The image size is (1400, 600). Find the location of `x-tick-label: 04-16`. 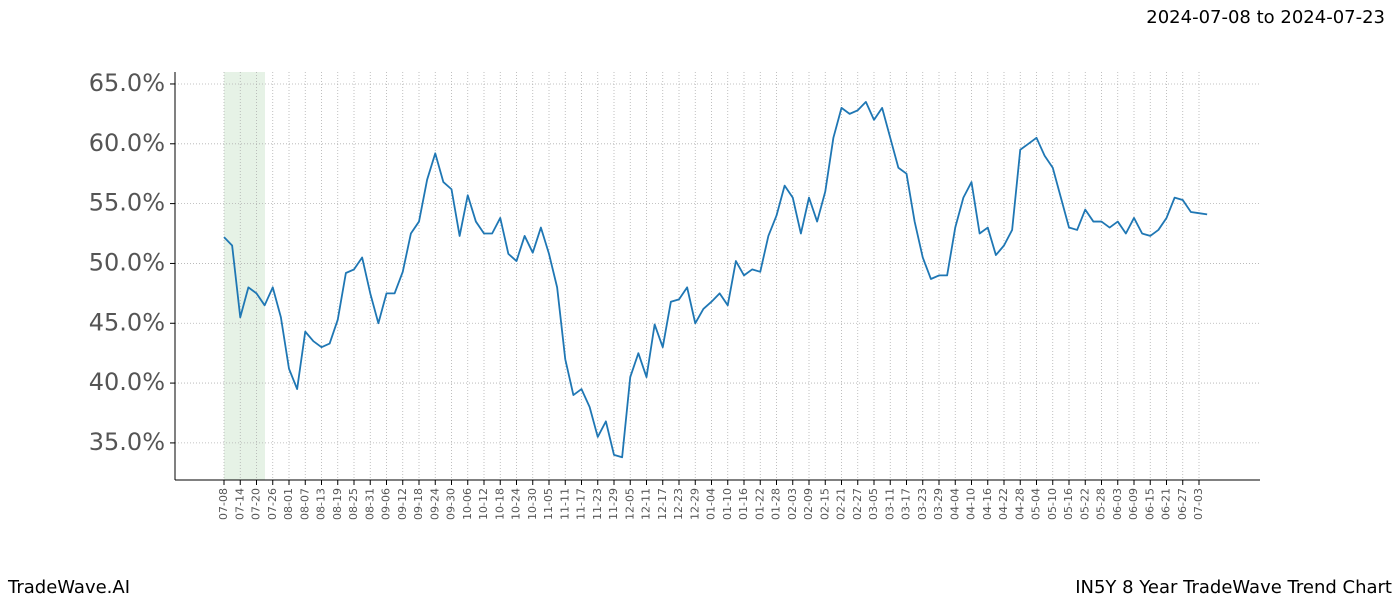

x-tick-label: 04-16 is located at coordinates (987, 504).